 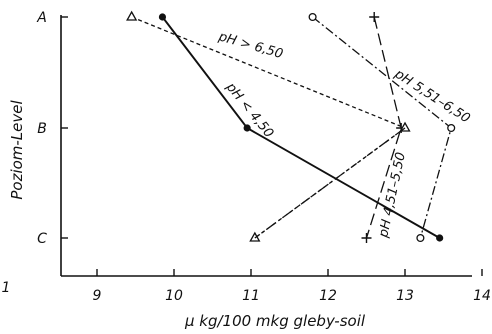 I want to click on y-tick-label: A, so click(x=41, y=18).